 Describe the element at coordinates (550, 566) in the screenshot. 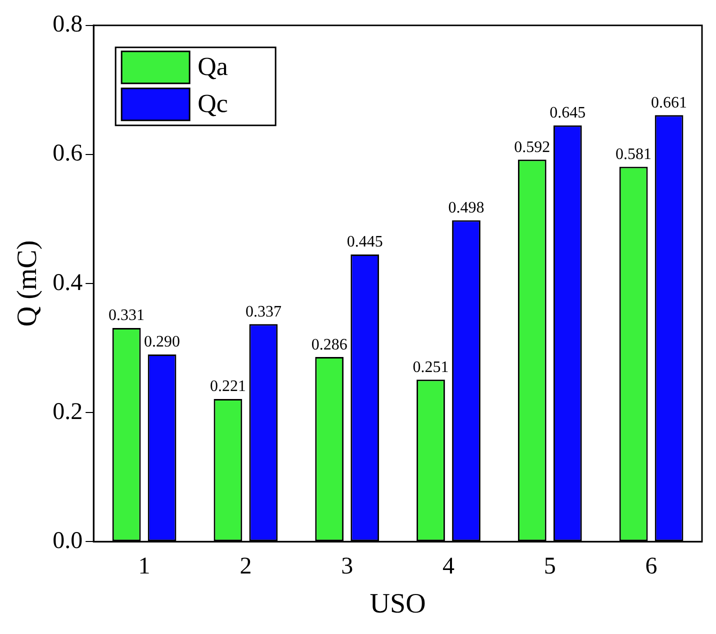

I see `x-tick-label: 5` at that location.